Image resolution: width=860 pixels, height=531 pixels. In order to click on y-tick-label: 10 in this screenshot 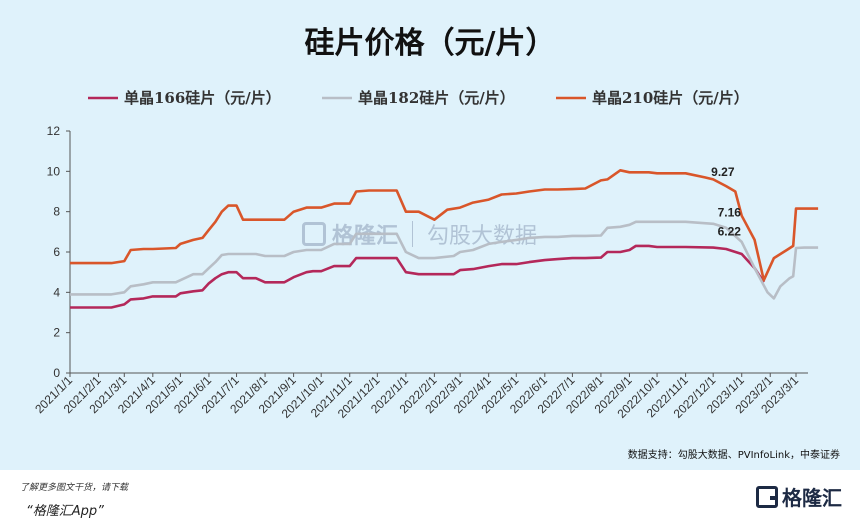, I will do `click(54, 171)`.